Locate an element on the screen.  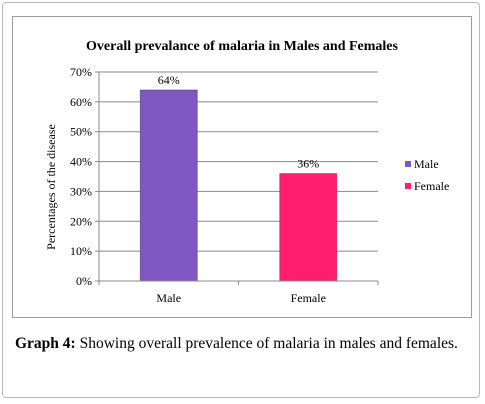
legend-item-male: Male is located at coordinates (427, 164).